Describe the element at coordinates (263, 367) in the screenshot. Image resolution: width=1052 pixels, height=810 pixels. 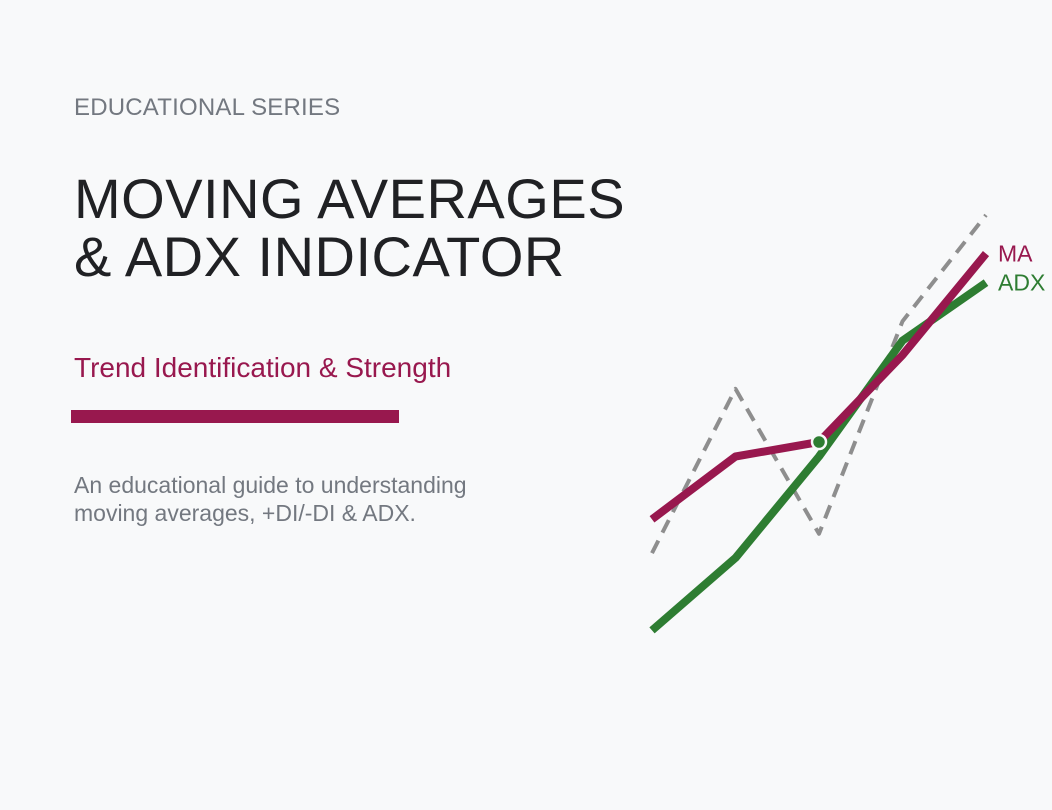
I see `subtitle: Trend Identification & Strength` at that location.